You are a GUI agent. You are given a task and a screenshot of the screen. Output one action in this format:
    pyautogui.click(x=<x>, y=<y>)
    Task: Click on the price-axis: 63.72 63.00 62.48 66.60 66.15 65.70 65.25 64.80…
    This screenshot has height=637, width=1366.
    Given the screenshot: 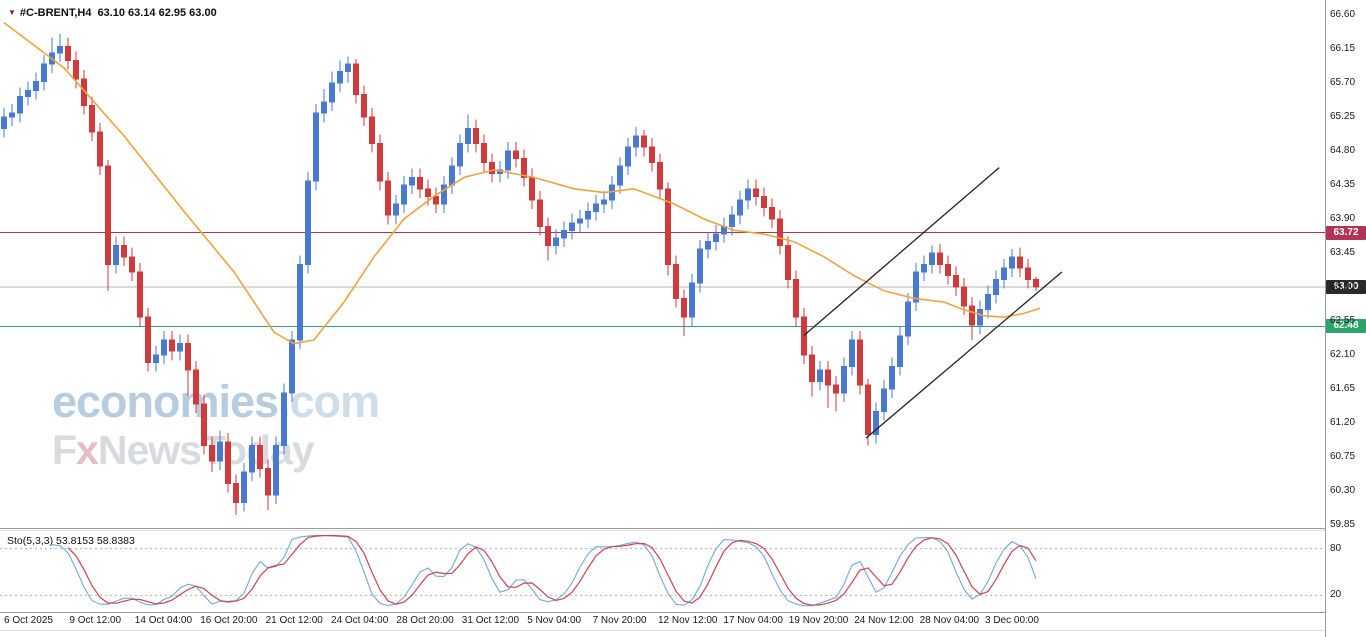 What is the action you would take?
    pyautogui.click(x=1345, y=318)
    